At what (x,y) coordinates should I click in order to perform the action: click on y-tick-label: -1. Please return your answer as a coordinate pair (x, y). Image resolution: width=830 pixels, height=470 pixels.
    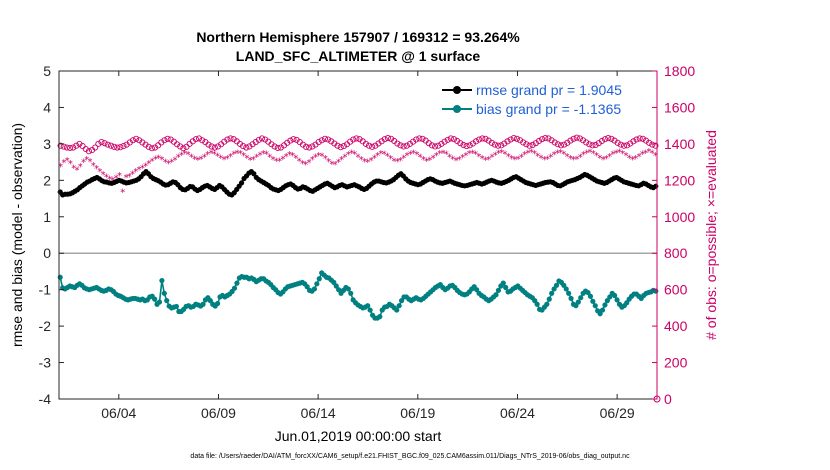
    Looking at the image, I should click on (45, 290).